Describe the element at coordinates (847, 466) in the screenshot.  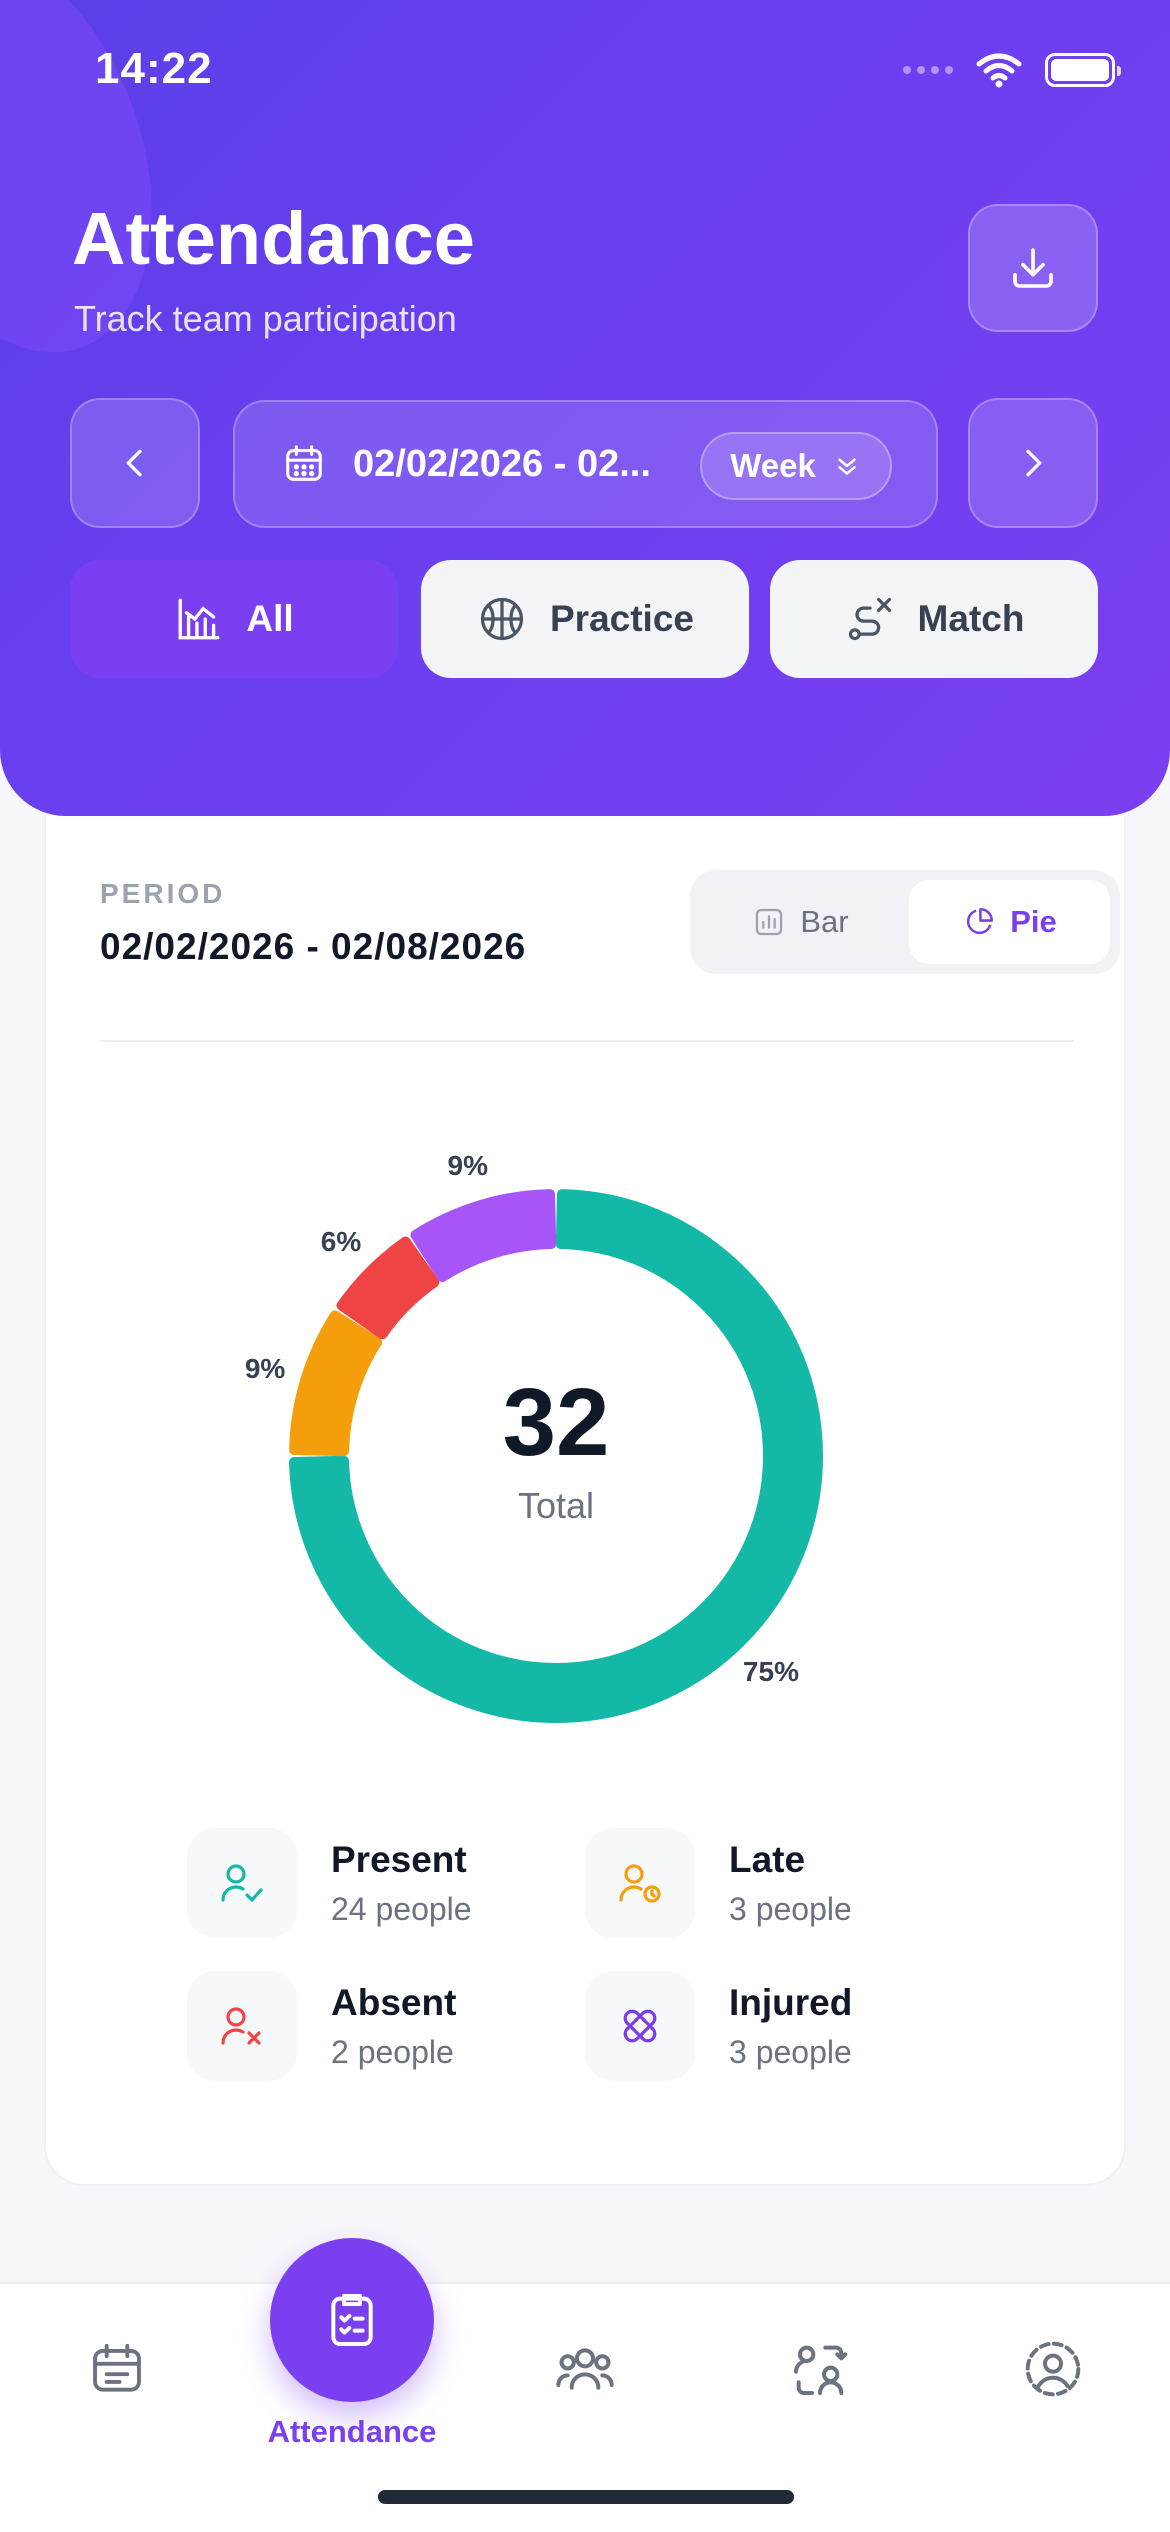
I see `chevron-double-down-icon` at that location.